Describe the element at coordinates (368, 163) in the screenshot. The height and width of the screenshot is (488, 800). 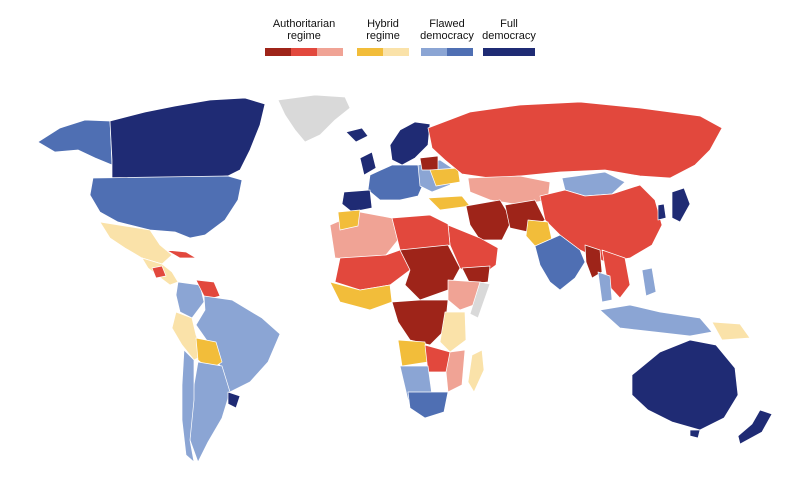
I see `region-uk` at that location.